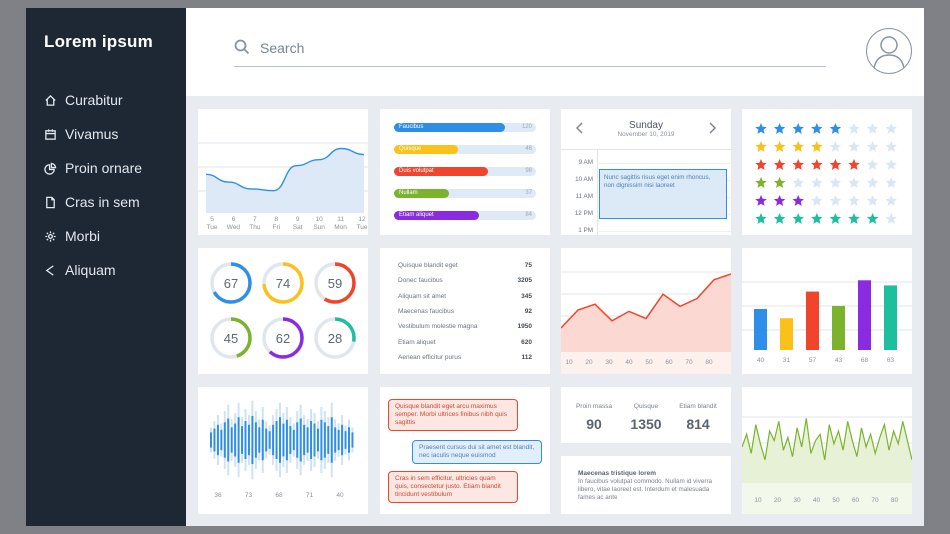 This screenshot has width=950, height=534. Describe the element at coordinates (92, 202) in the screenshot. I see `sidebar-item-cras-in-sem: Cras in sem` at that location.